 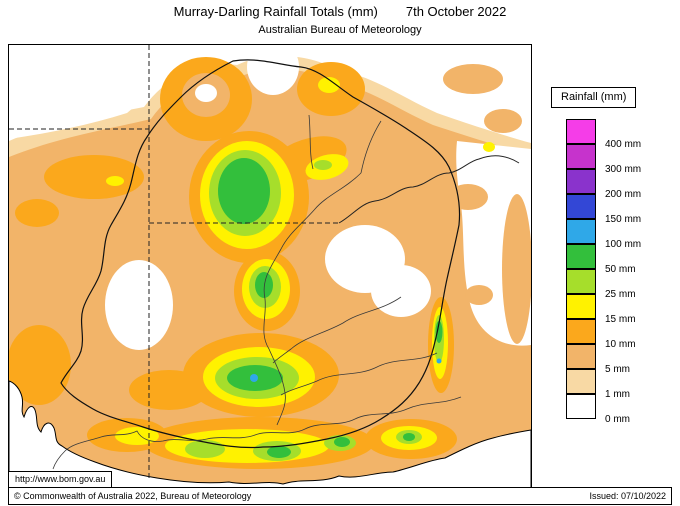 I want to click on legend-row: 5 mm, so click(x=603, y=359).